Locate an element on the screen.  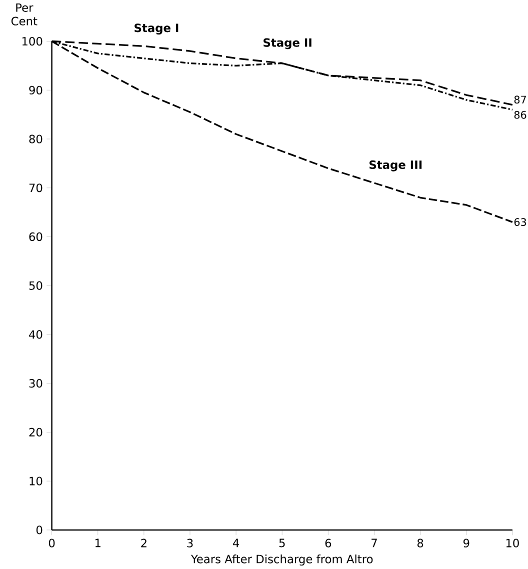
y-tick-label: 10 is located at coordinates (36, 481).